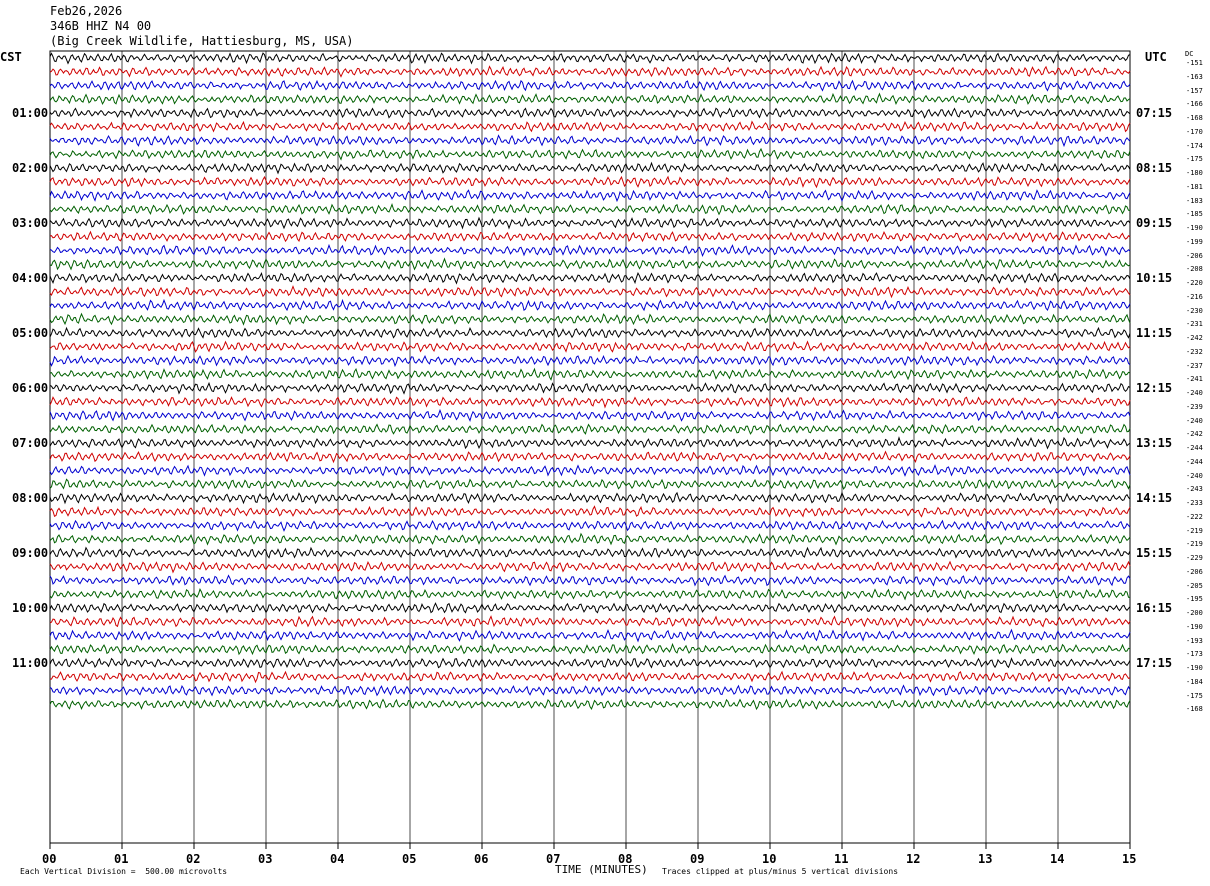 This screenshot has width=1210, height=886. I want to click on dc-offset-value: -229, so click(1194, 558).